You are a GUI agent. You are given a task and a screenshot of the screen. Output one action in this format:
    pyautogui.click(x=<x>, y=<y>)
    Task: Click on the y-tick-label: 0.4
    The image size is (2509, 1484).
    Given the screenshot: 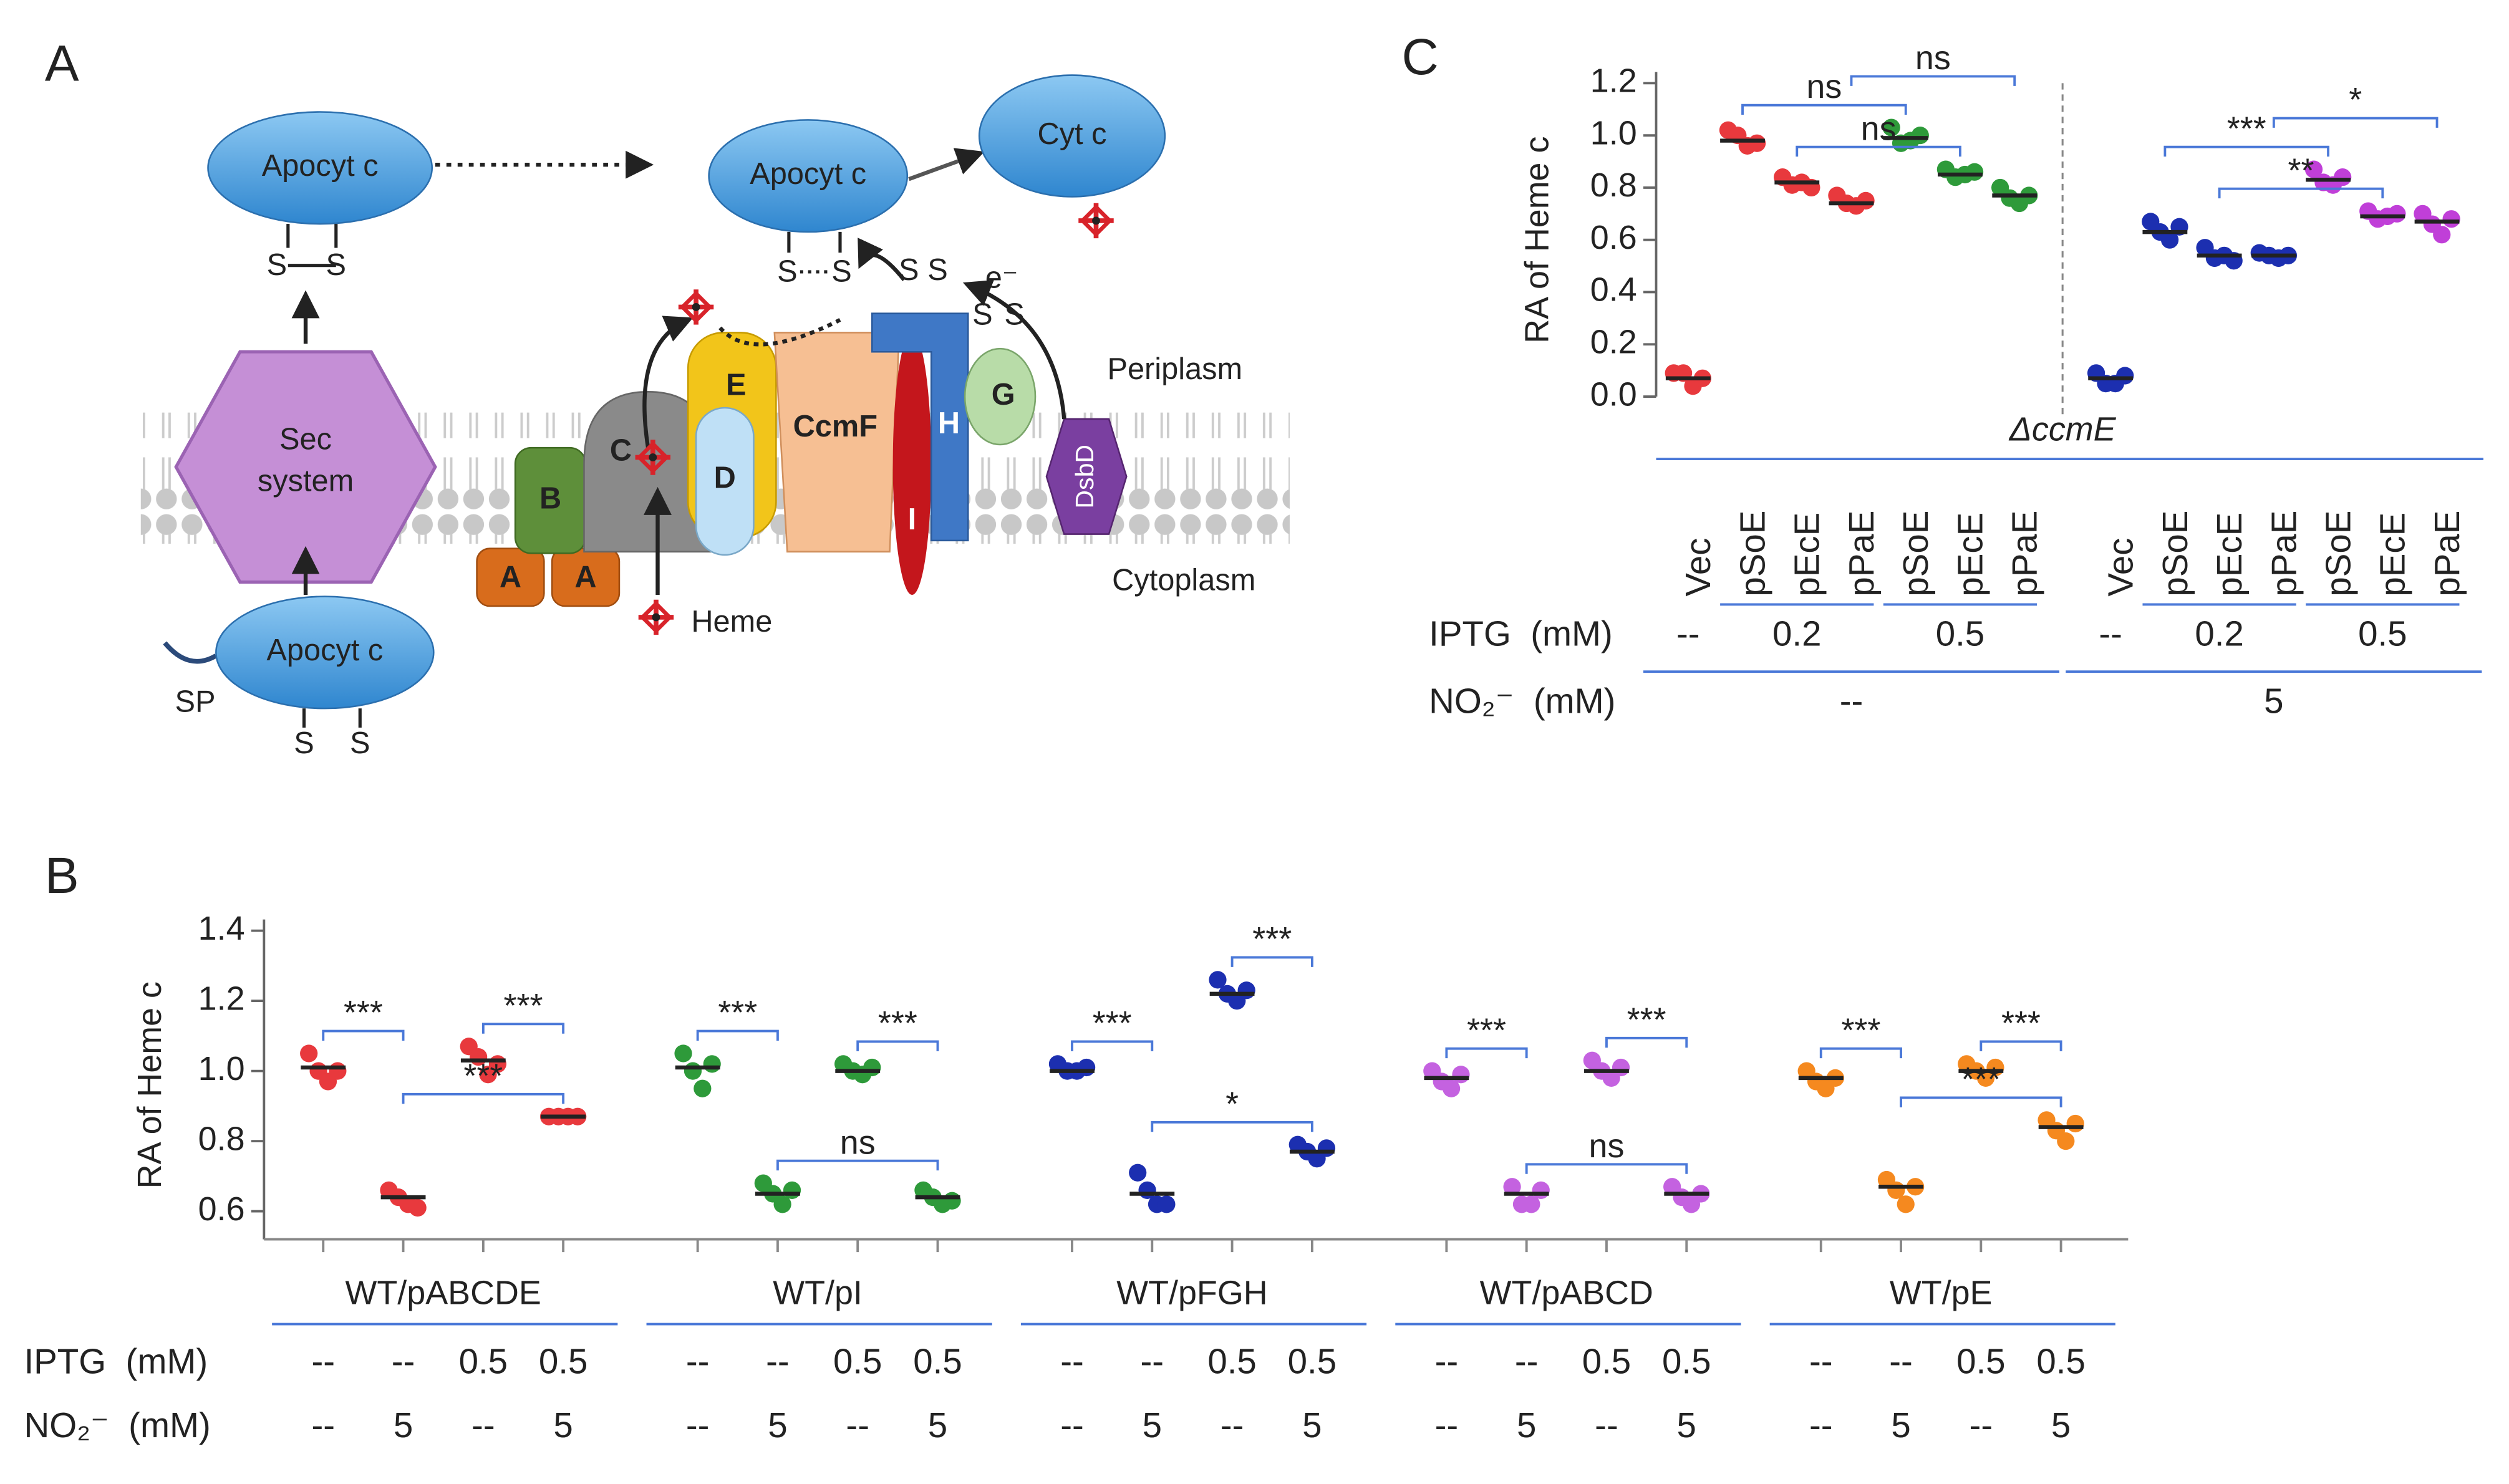 What is the action you would take?
    pyautogui.click(x=1614, y=290)
    